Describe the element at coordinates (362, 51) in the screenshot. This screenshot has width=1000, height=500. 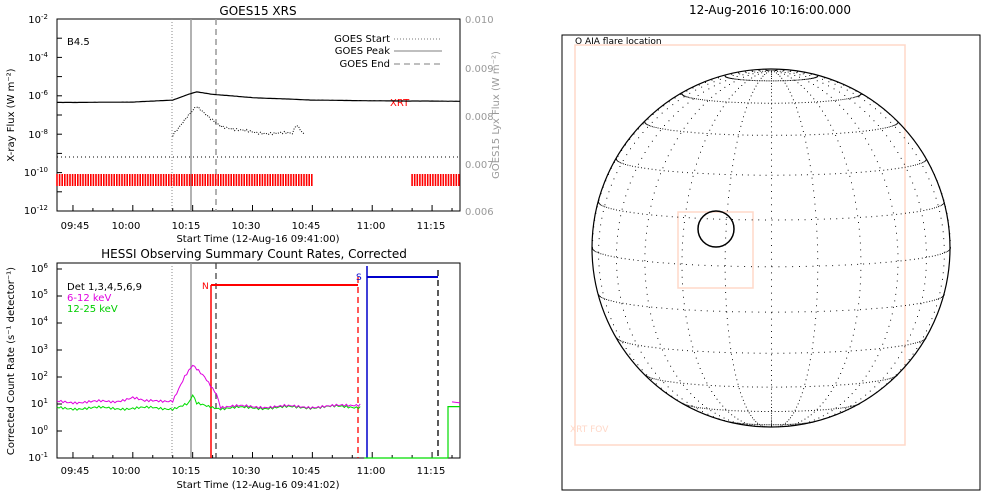
I see `goes-legend-peak-label: GOES Peak` at that location.